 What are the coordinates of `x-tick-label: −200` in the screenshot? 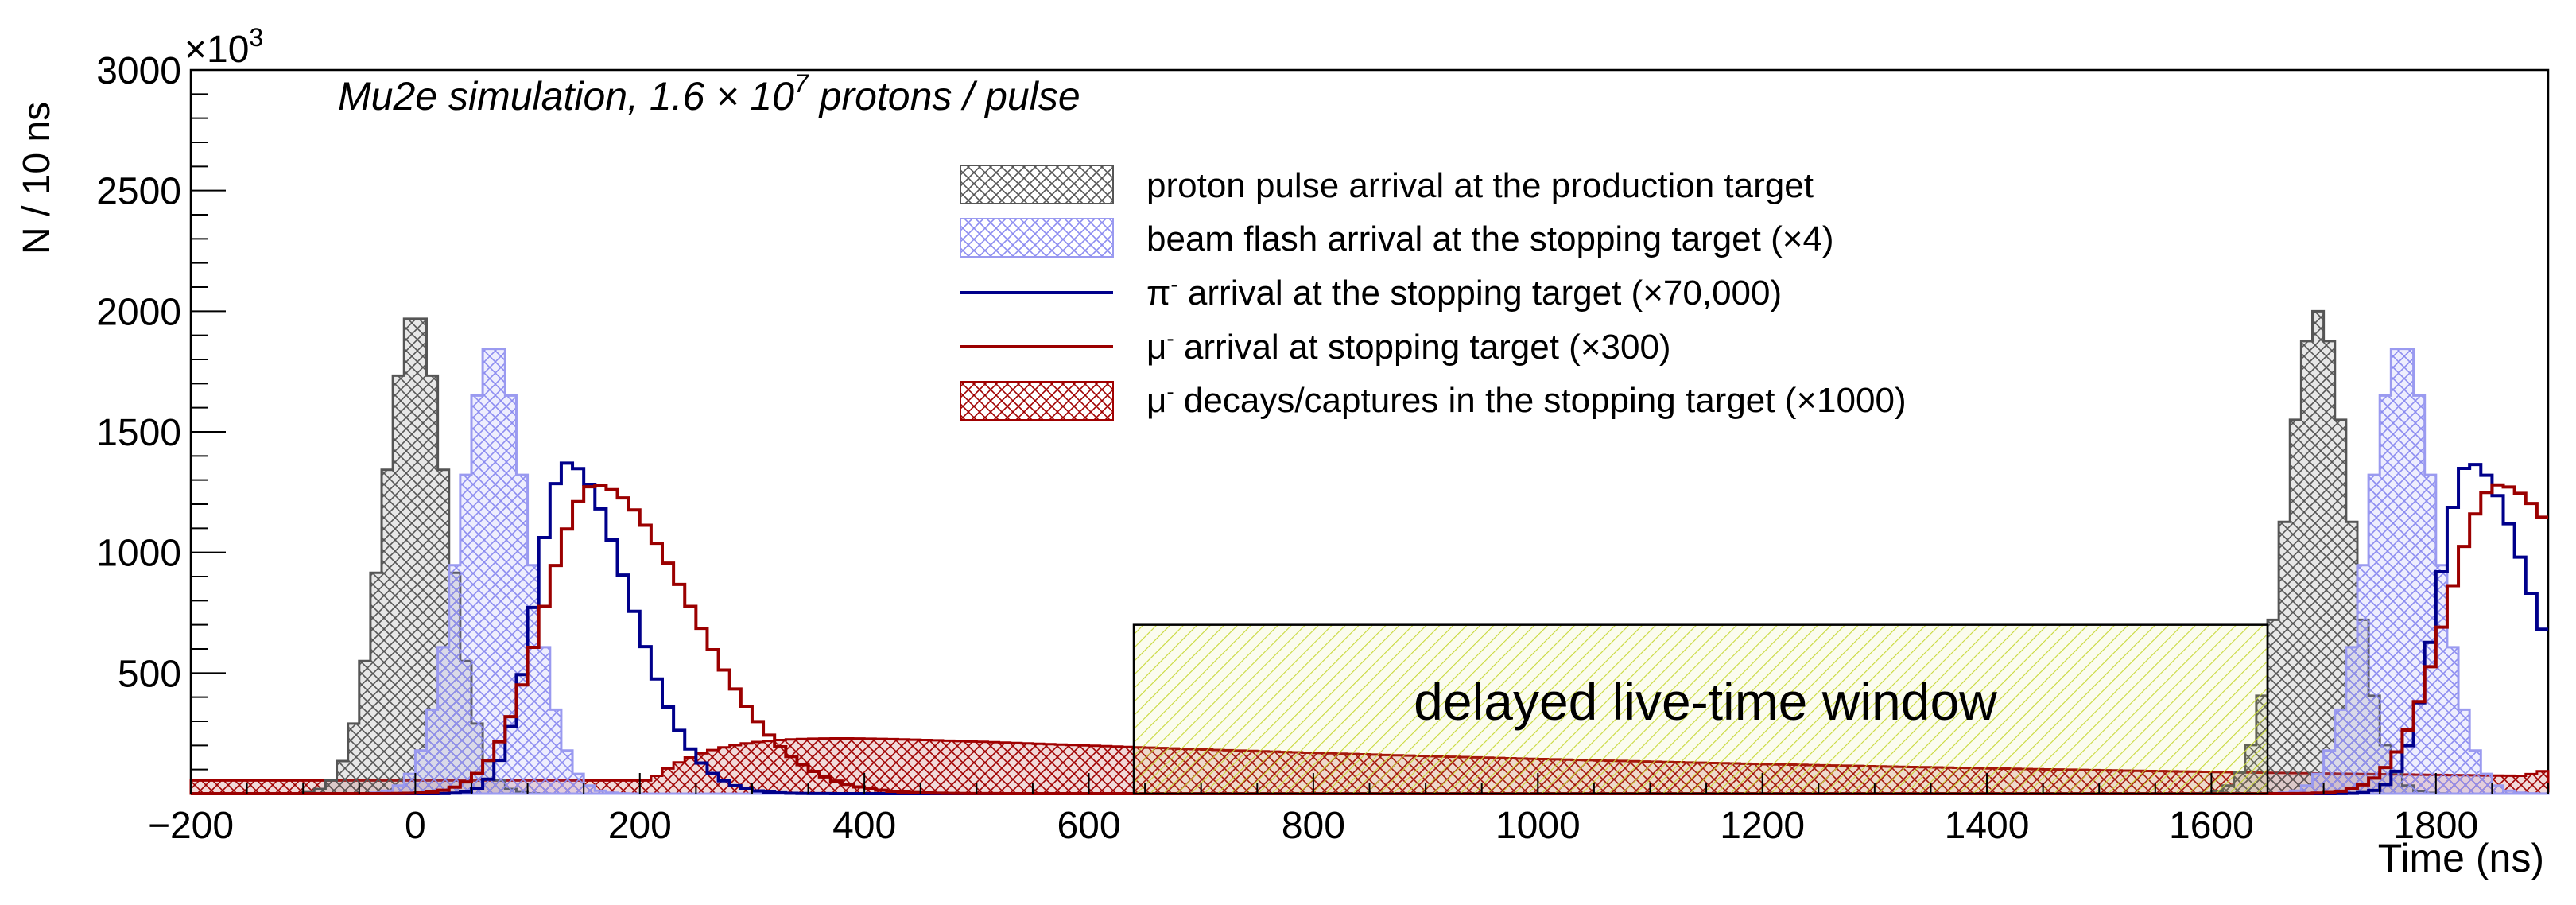 It's located at (191, 826).